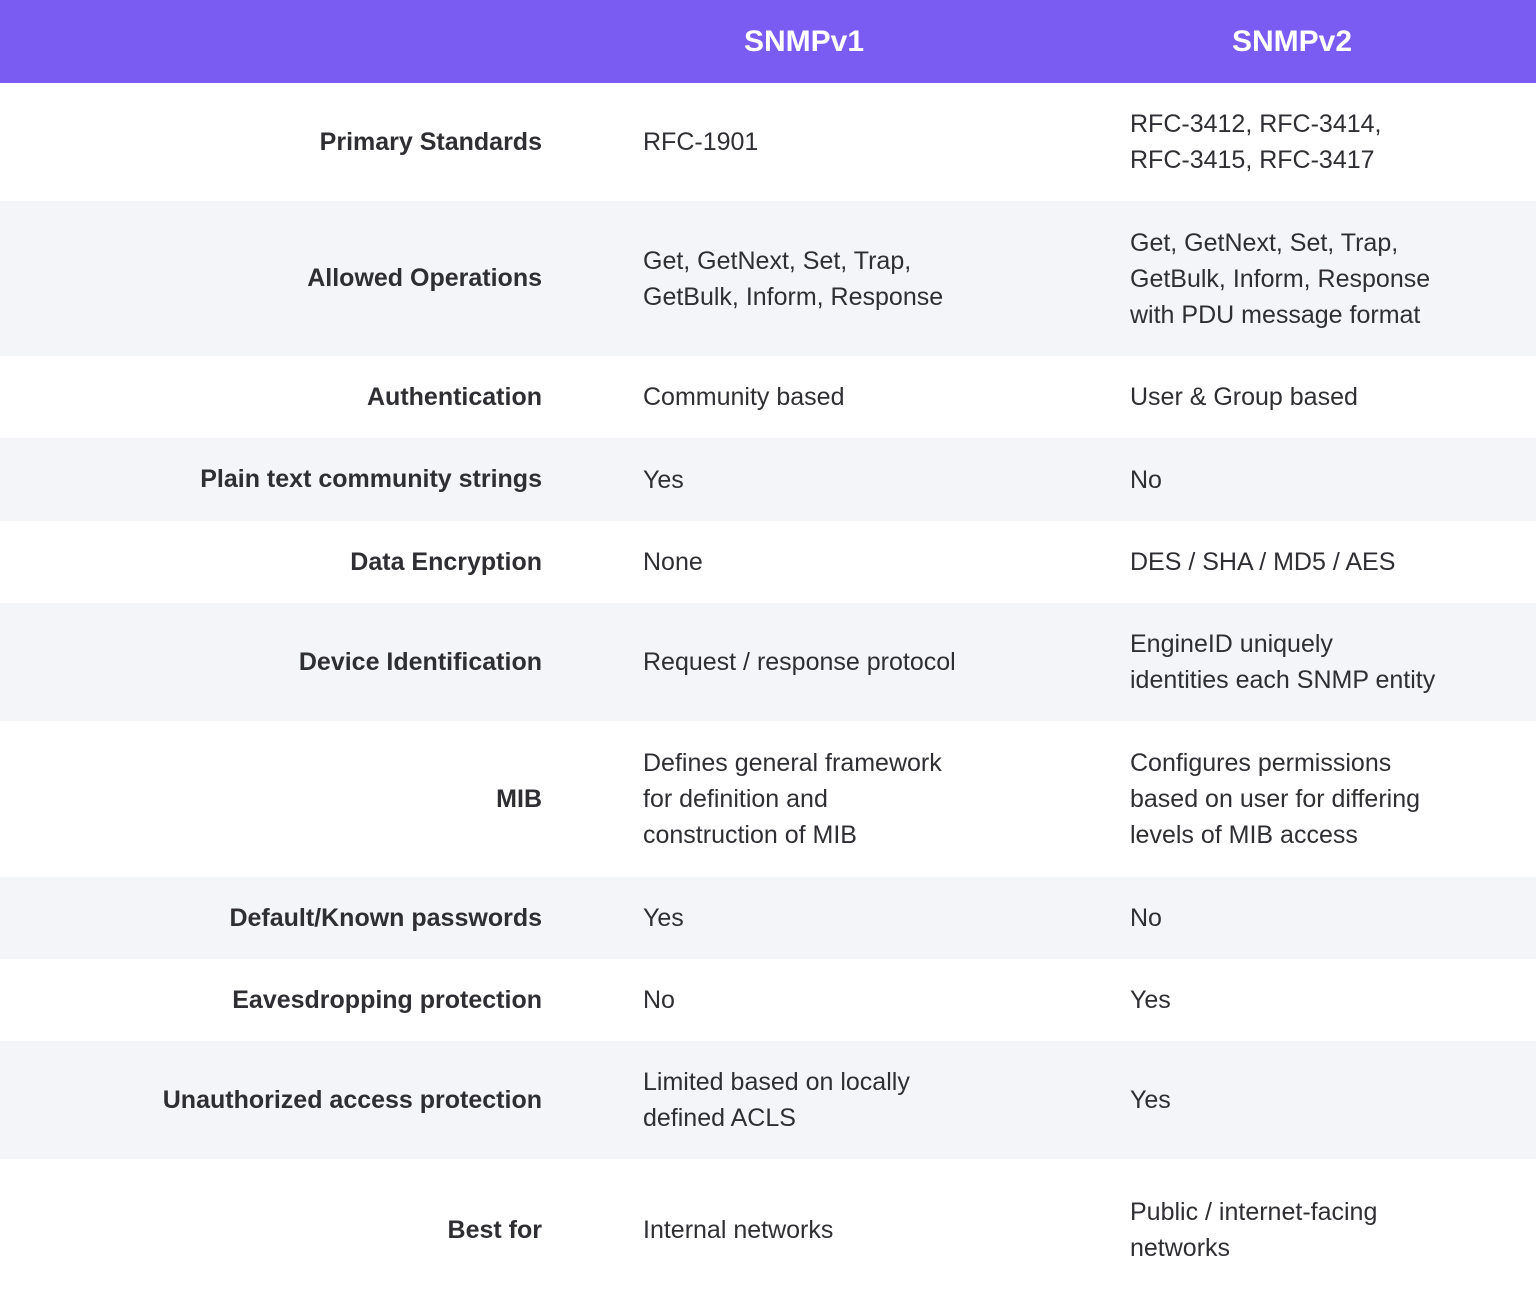  Describe the element at coordinates (387, 999) in the screenshot. I see `row-label: Eavesdropping protection` at that location.